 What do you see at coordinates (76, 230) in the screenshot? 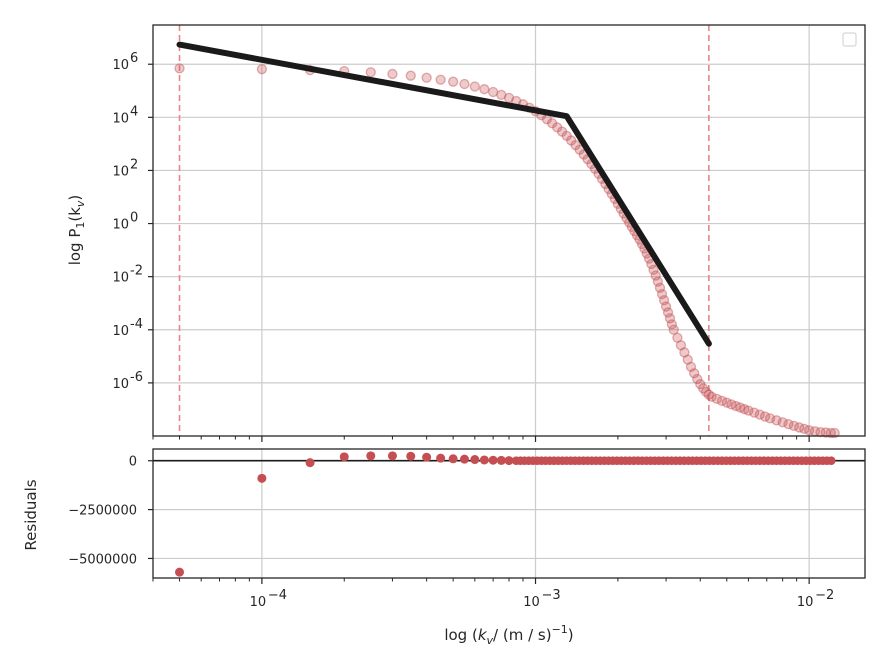
I see `main-y-axis-label: log P1(kv)` at bounding box center [76, 230].